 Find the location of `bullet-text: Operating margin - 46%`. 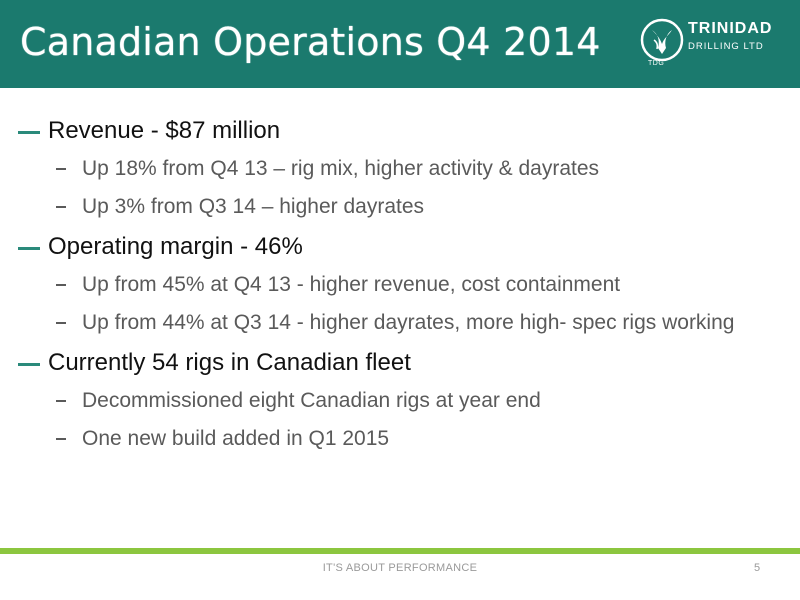

bullet-text: Operating margin - 46% is located at coordinates (175, 246).